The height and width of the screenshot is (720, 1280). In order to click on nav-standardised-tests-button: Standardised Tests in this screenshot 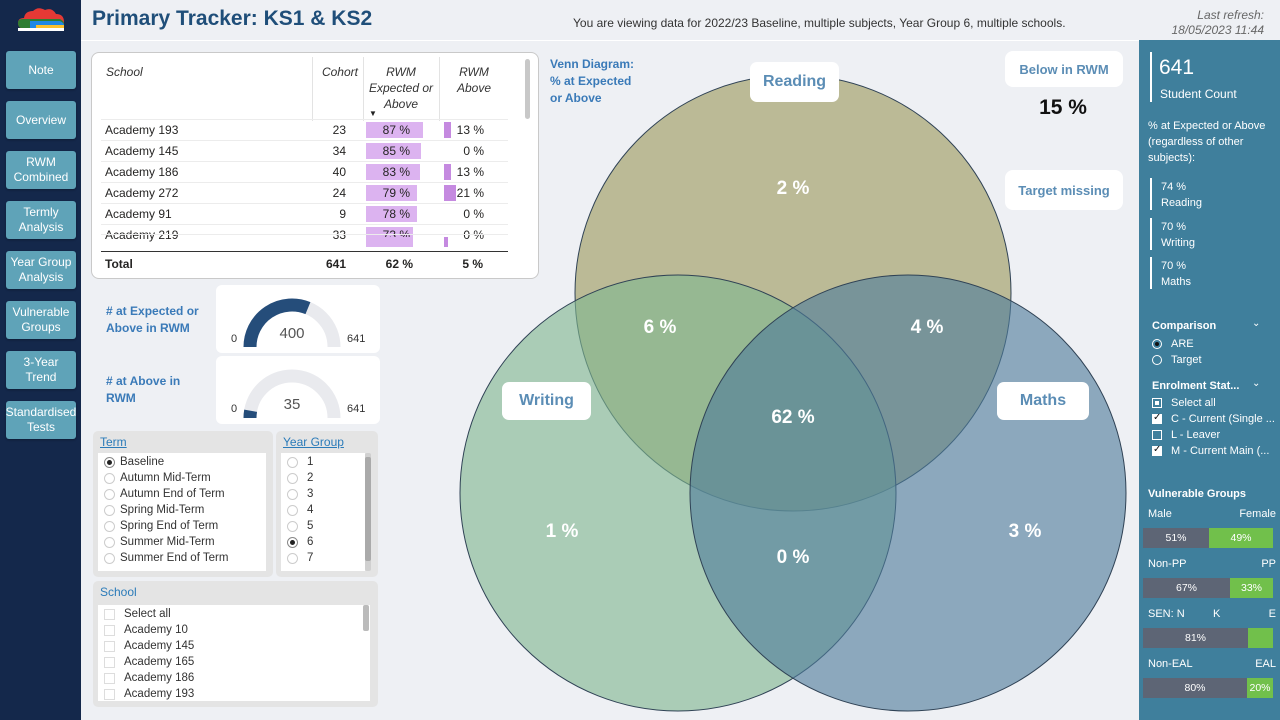, I will do `click(41, 420)`.